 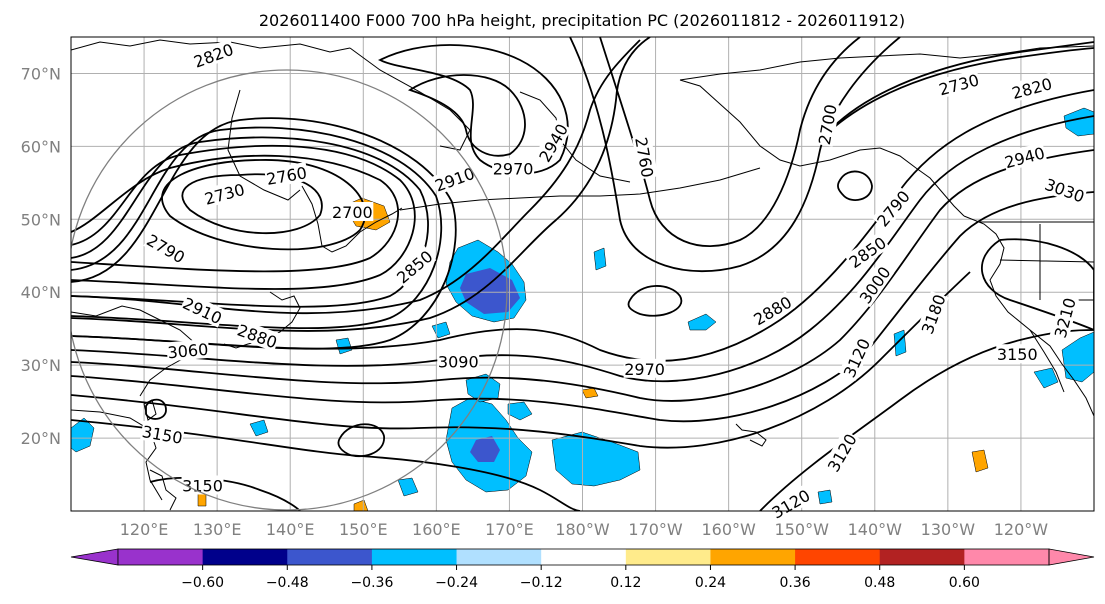 What do you see at coordinates (326, 465) in the screenshot?
I see `contour-3150-west` at bounding box center [326, 465].